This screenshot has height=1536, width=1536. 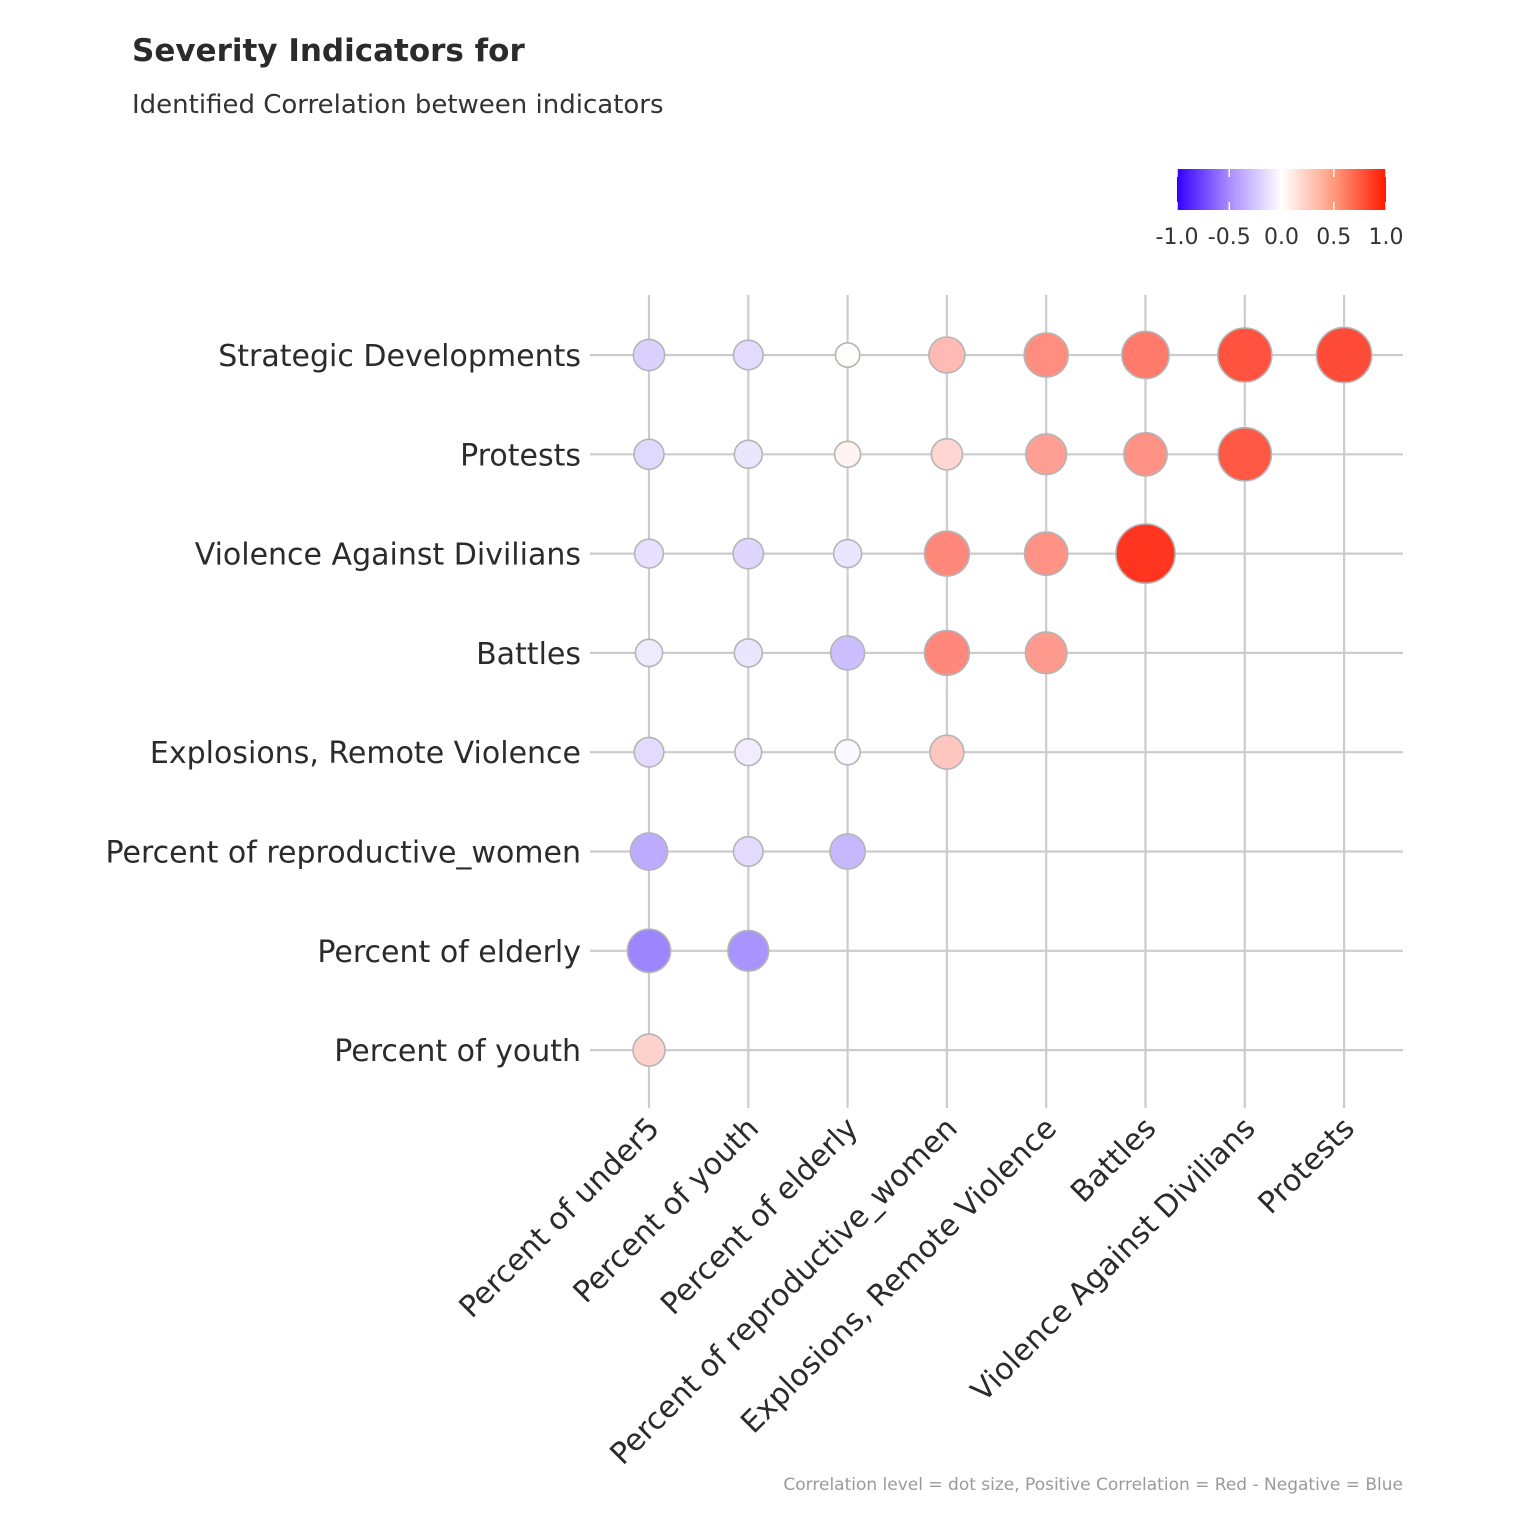 What do you see at coordinates (457, 1051) in the screenshot?
I see `y-tick-label: Percent of youth` at bounding box center [457, 1051].